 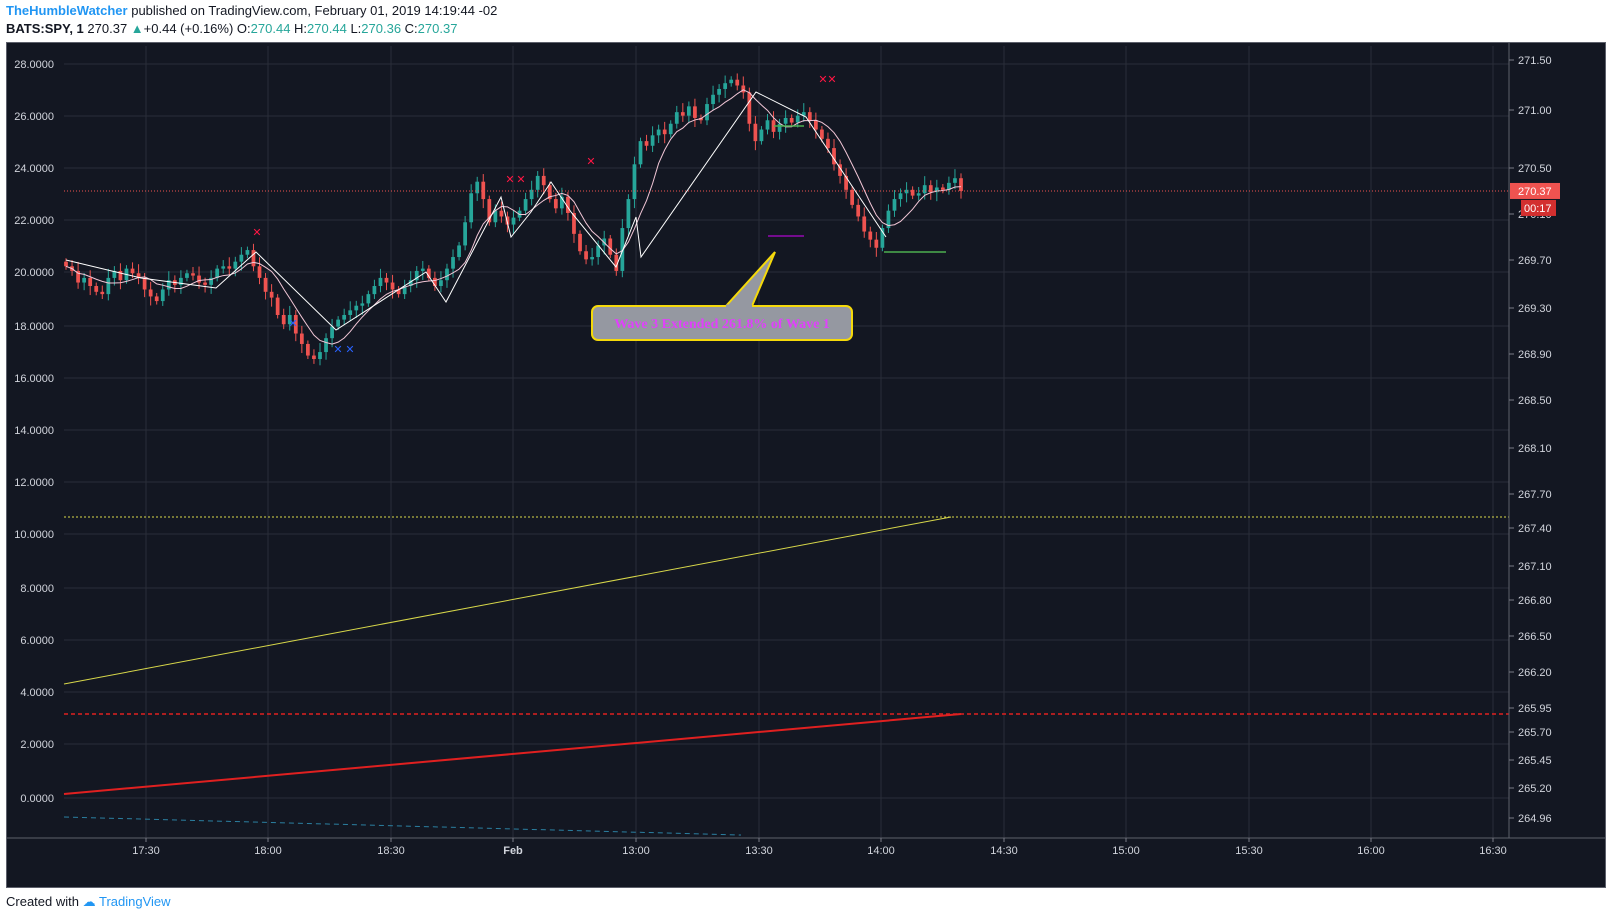 What do you see at coordinates (1535, 709) in the screenshot?
I see `right-axis-label: 265.95` at bounding box center [1535, 709].